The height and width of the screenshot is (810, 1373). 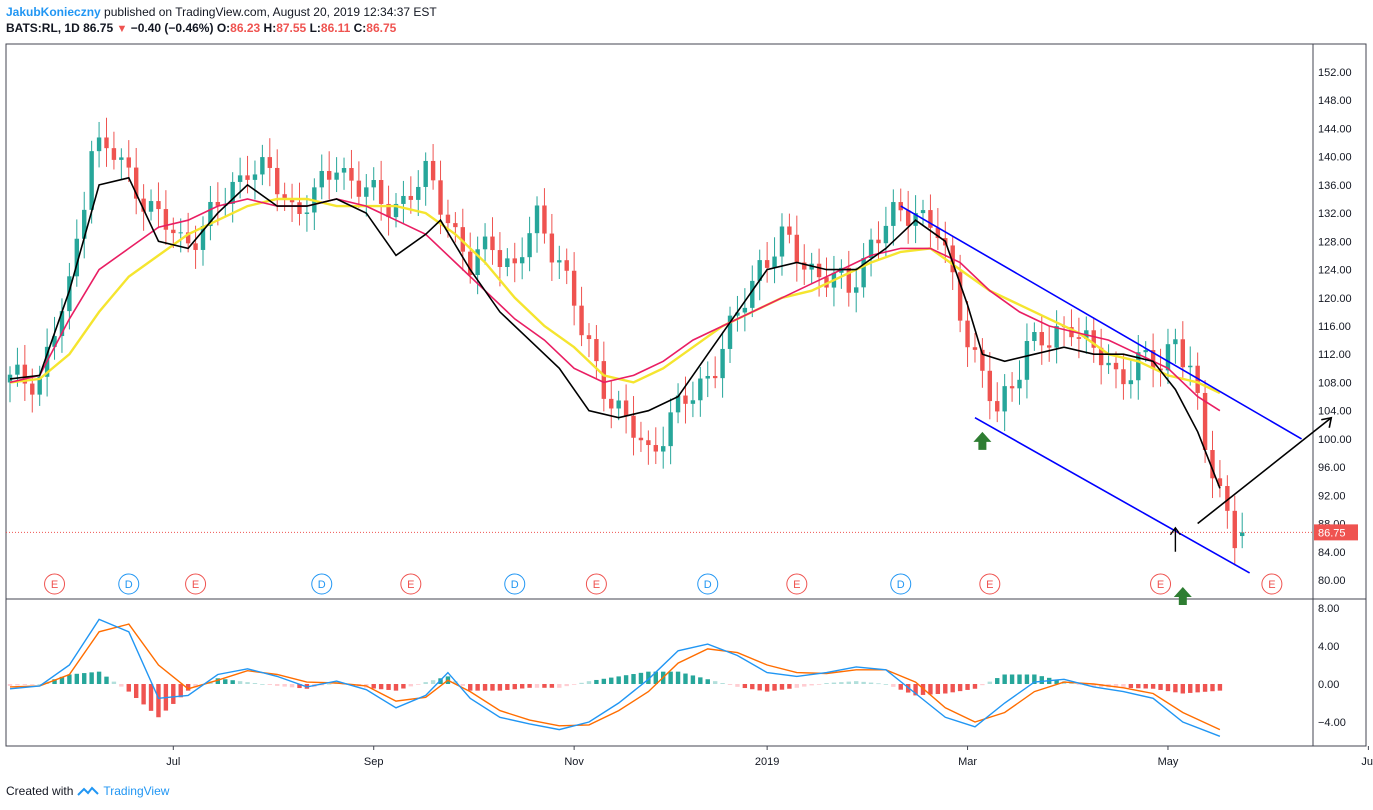 What do you see at coordinates (967, 762) in the screenshot?
I see `time-tick-label: Mar` at bounding box center [967, 762].